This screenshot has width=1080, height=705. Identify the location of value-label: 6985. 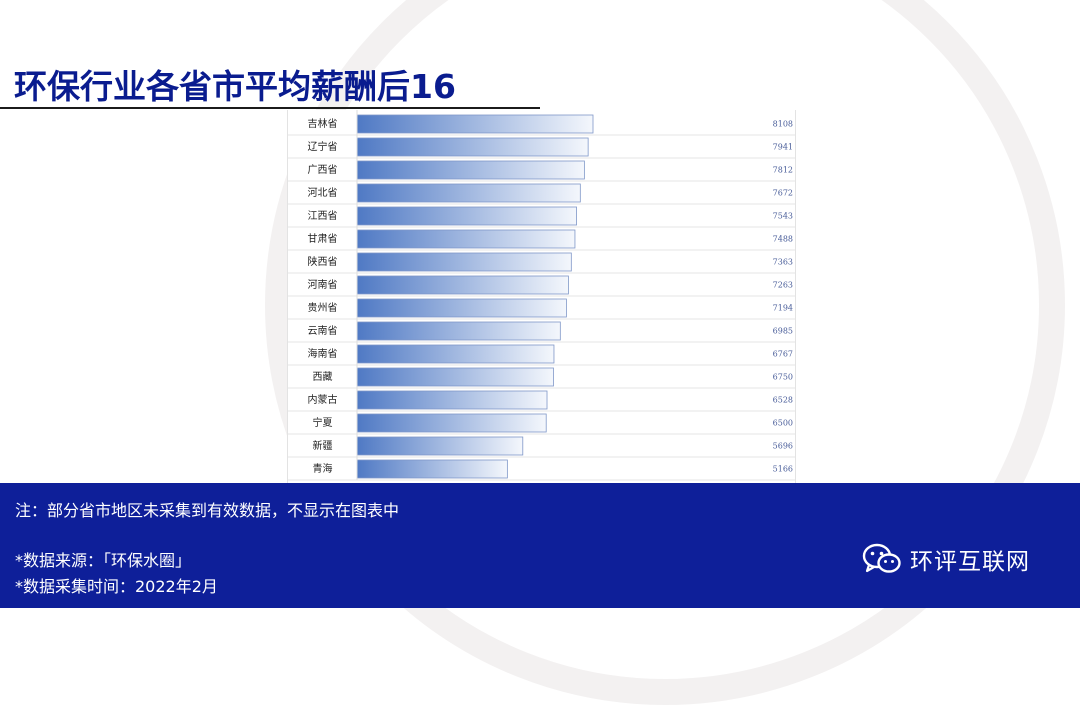
(783, 331).